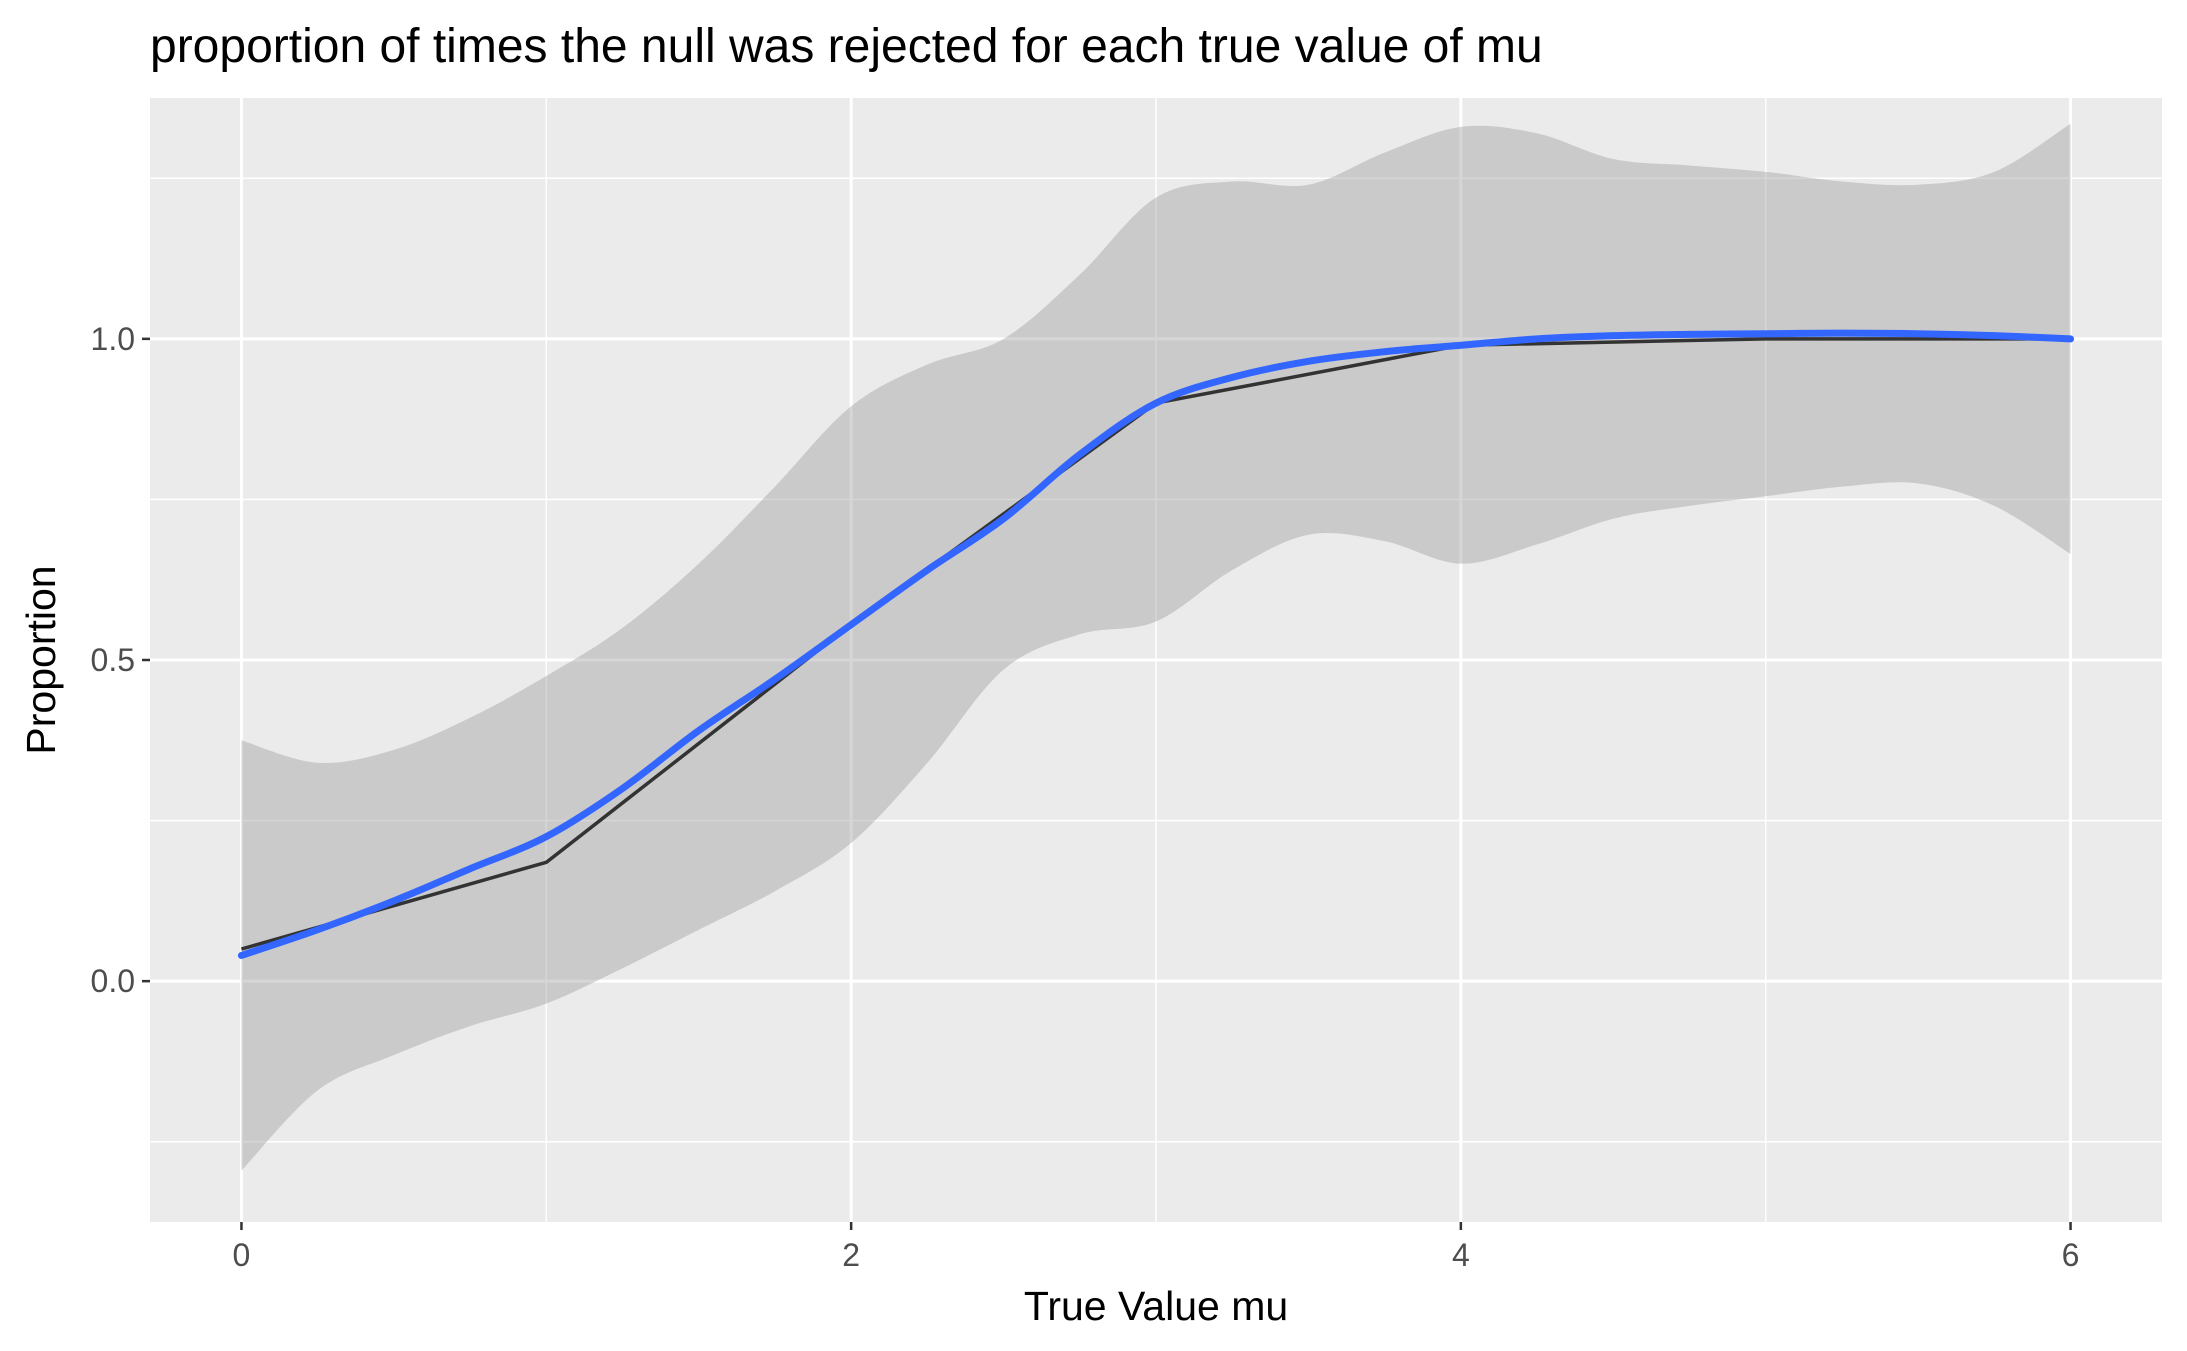 The height and width of the screenshot is (1351, 2187). I want to click on y-tick-label: 0.5, so click(113, 660).